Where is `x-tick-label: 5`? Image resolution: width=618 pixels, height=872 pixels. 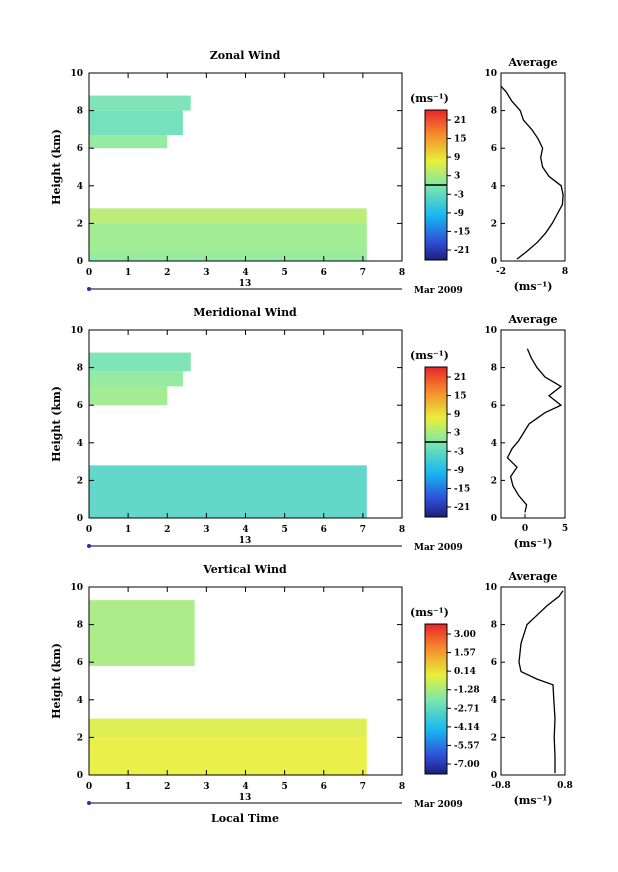
x-tick-label: 5 is located at coordinates (284, 787).